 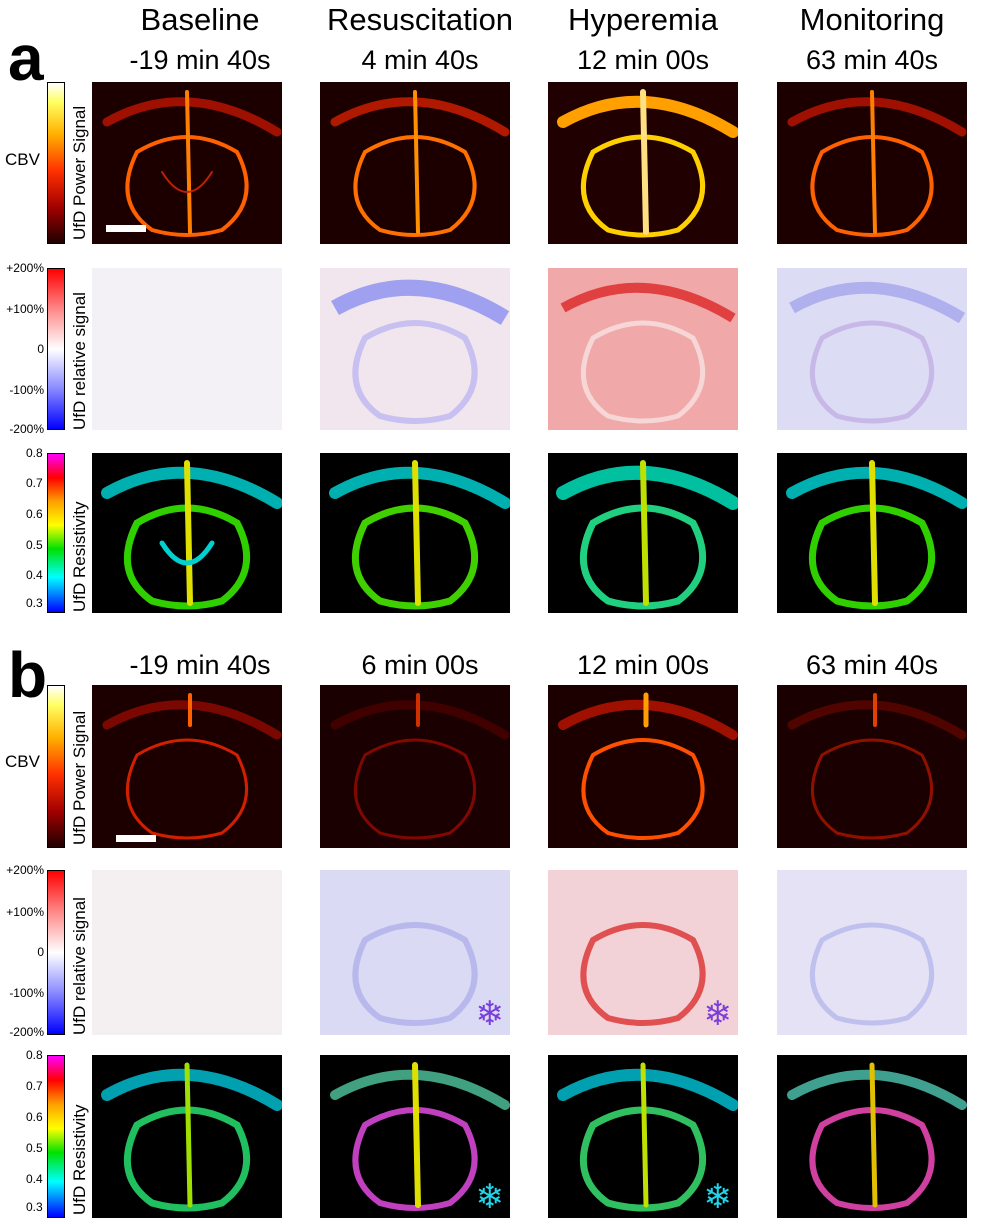 I want to click on image-b-relative-monitoring, so click(x=872, y=952).